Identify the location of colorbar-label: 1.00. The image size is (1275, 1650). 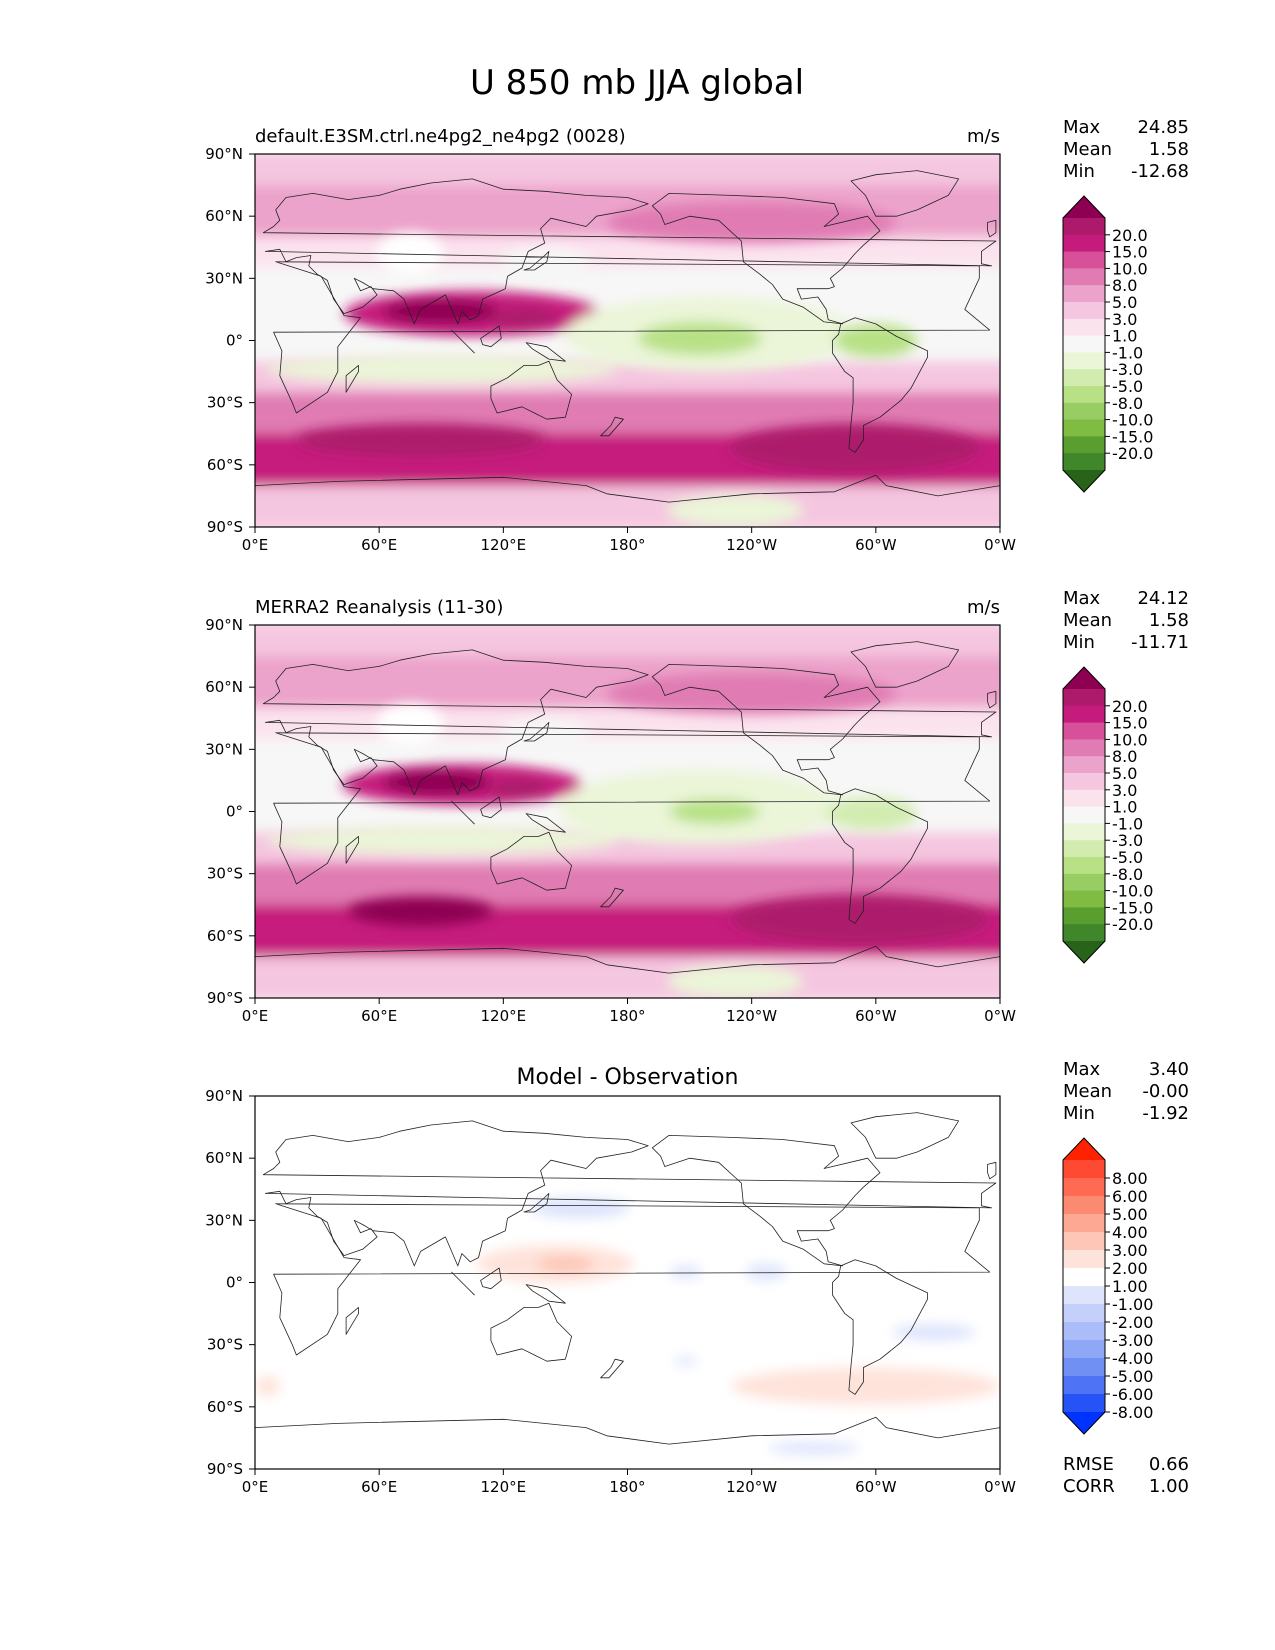
(1130, 1286).